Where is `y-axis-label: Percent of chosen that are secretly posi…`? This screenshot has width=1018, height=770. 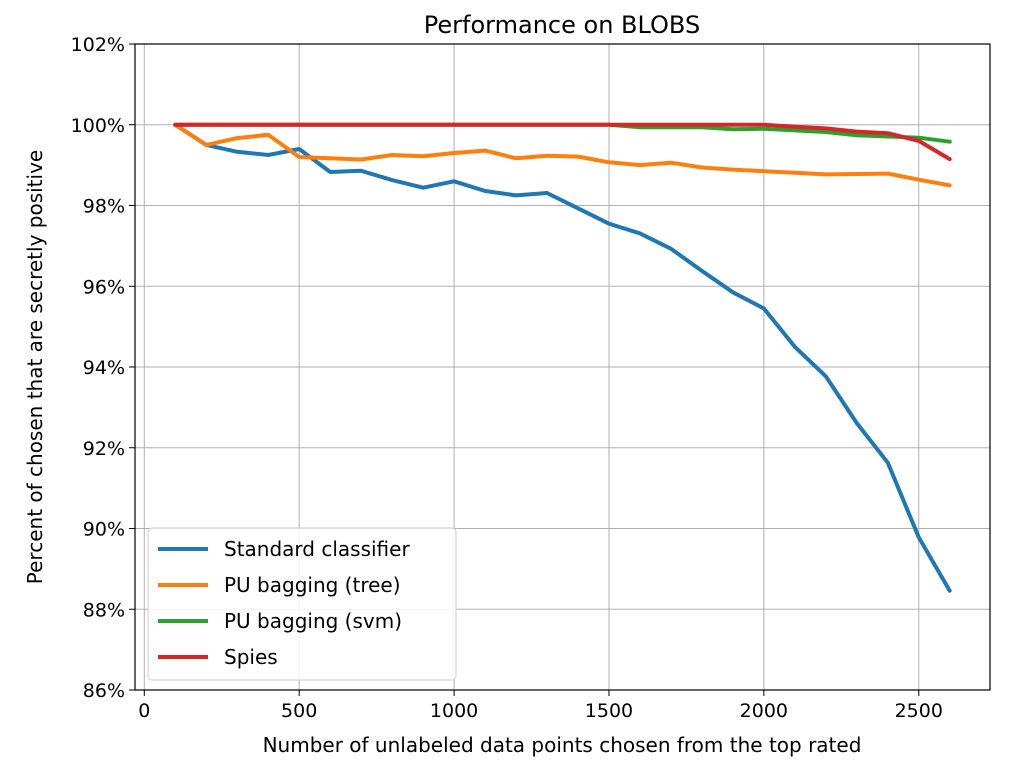
y-axis-label: Percent of chosen that are secretly posi… is located at coordinates (35, 367).